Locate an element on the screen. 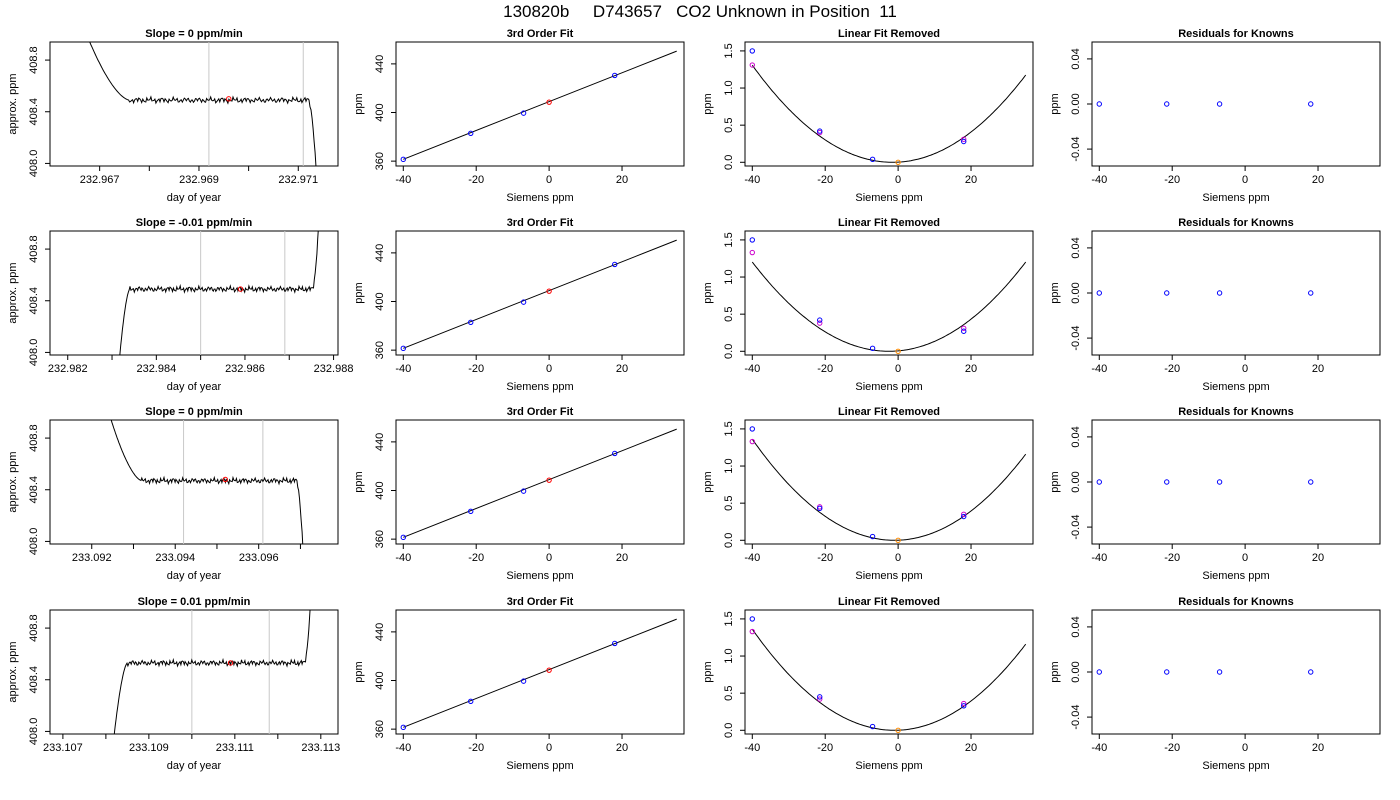 The image size is (1400, 800). x-tick-label: 233.113 is located at coordinates (320, 748).